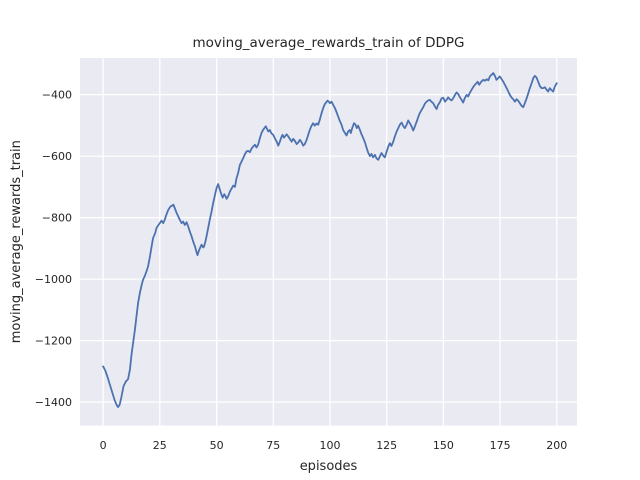 Image resolution: width=640 pixels, height=480 pixels. What do you see at coordinates (57, 95) in the screenshot?
I see `y-tick-label: −400` at bounding box center [57, 95].